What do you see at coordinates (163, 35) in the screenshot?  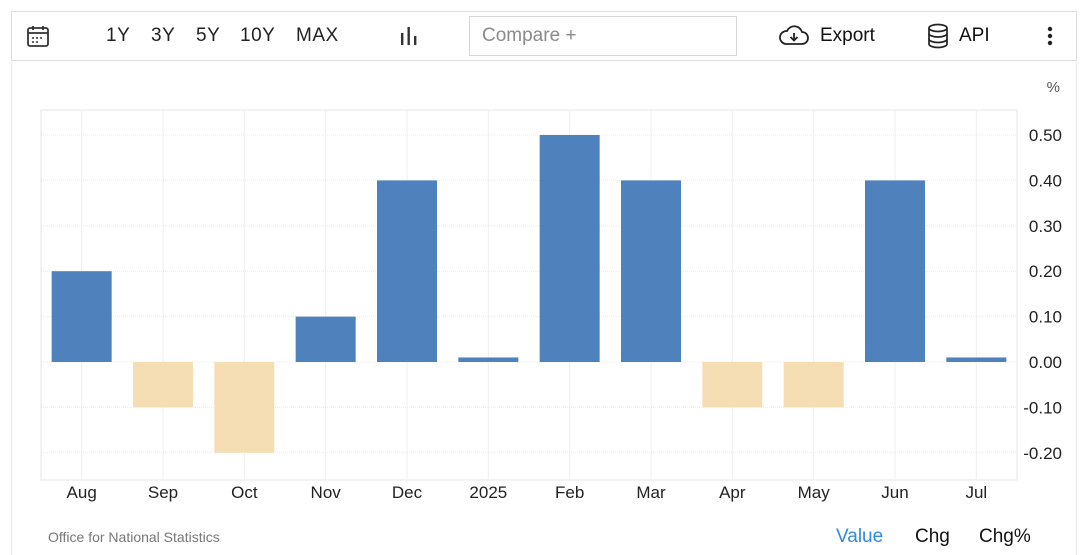 I see `range-3y-button: 3Y` at bounding box center [163, 35].